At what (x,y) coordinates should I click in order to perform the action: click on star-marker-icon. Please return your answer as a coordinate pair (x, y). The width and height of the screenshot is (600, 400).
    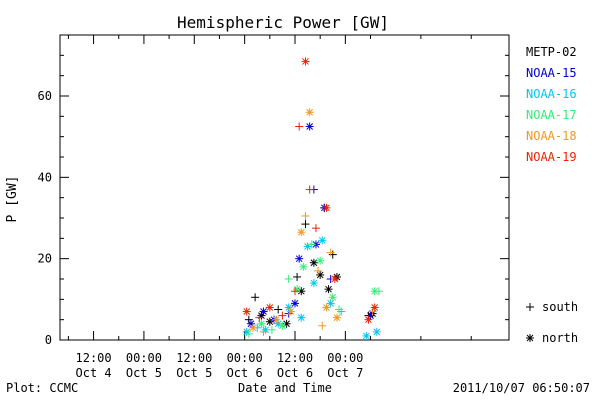
    Looking at the image, I should click on (530, 338).